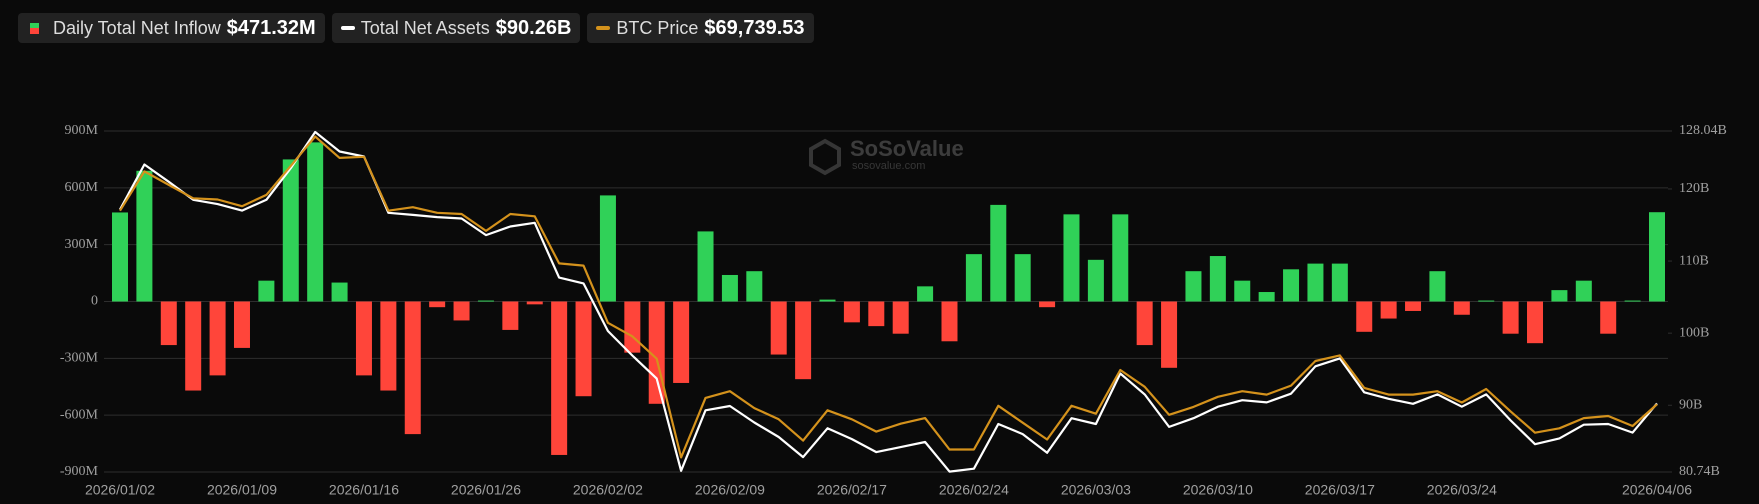 This screenshot has width=1759, height=504. I want to click on legend-label: Total Net Assets, so click(425, 27).